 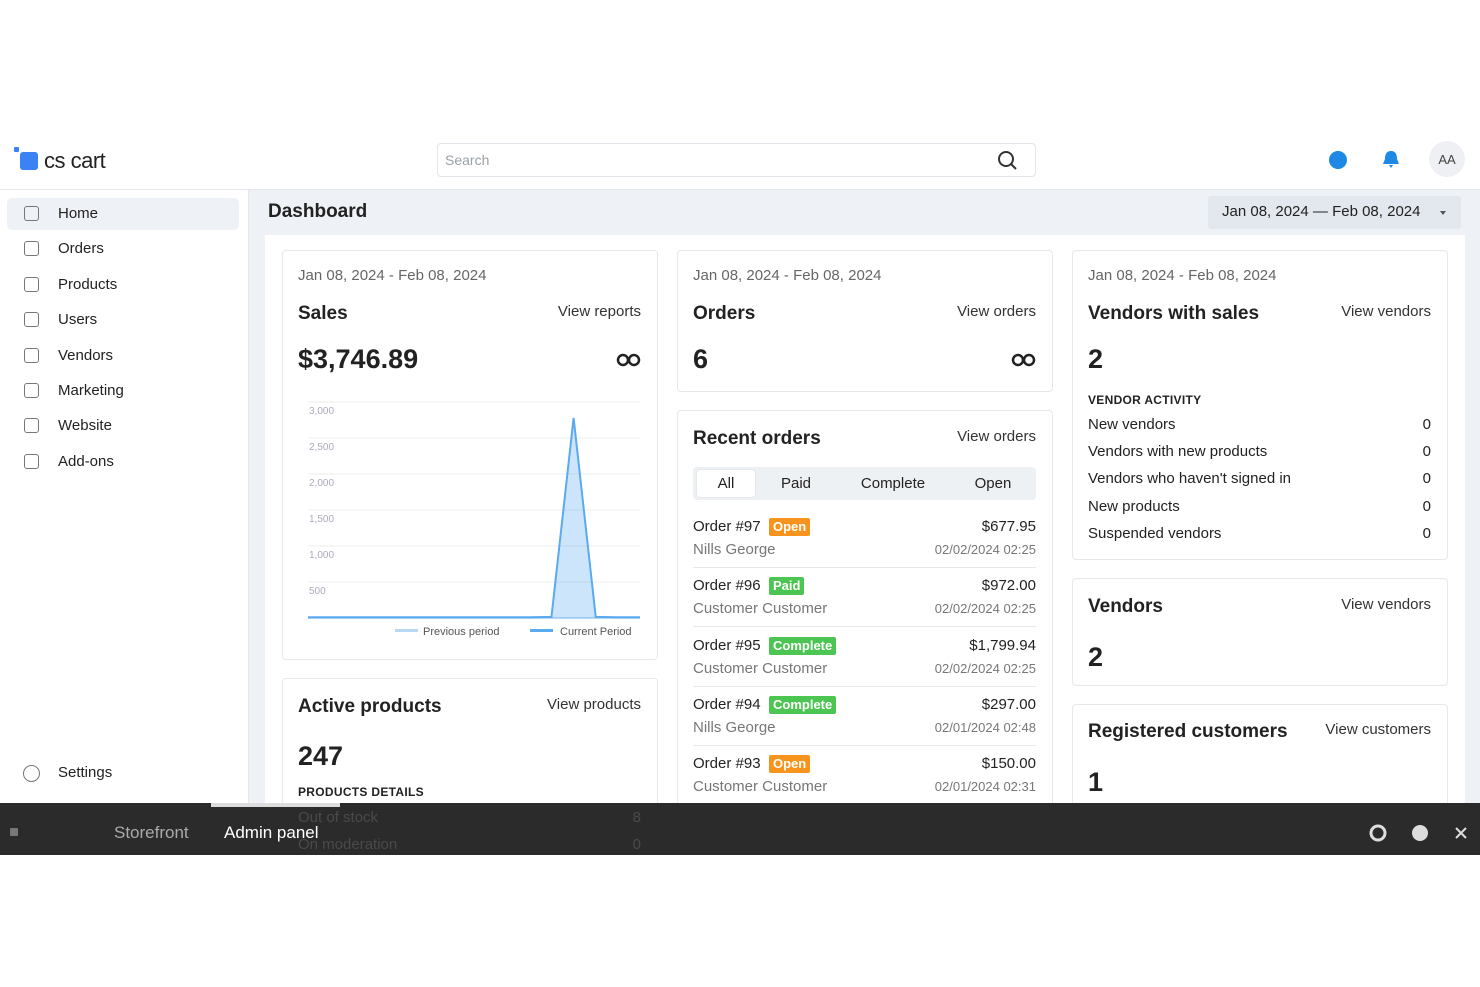 What do you see at coordinates (14, 832) in the screenshot?
I see `bar-icon` at bounding box center [14, 832].